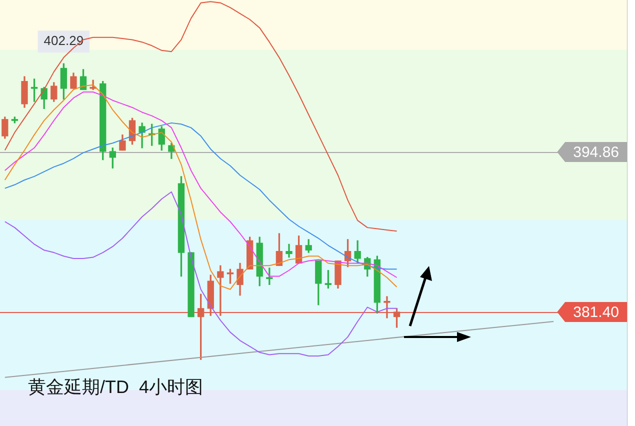  What do you see at coordinates (596, 153) in the screenshot?
I see `y-tick-label: 394.86` at bounding box center [596, 153].